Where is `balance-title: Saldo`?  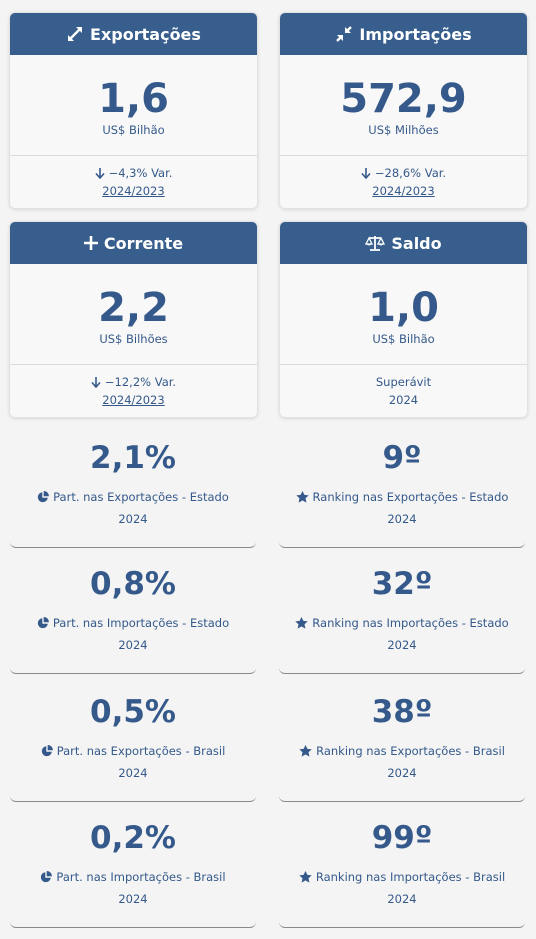
balance-title: Saldo is located at coordinates (416, 243).